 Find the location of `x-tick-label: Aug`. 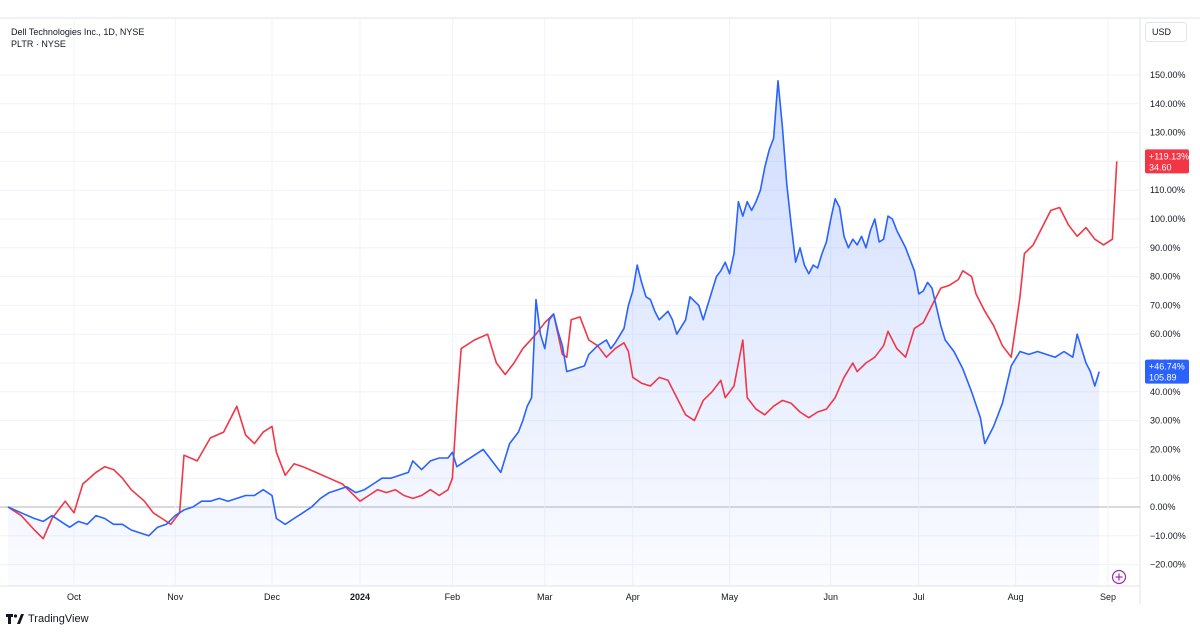

x-tick-label: Aug is located at coordinates (1016, 597).